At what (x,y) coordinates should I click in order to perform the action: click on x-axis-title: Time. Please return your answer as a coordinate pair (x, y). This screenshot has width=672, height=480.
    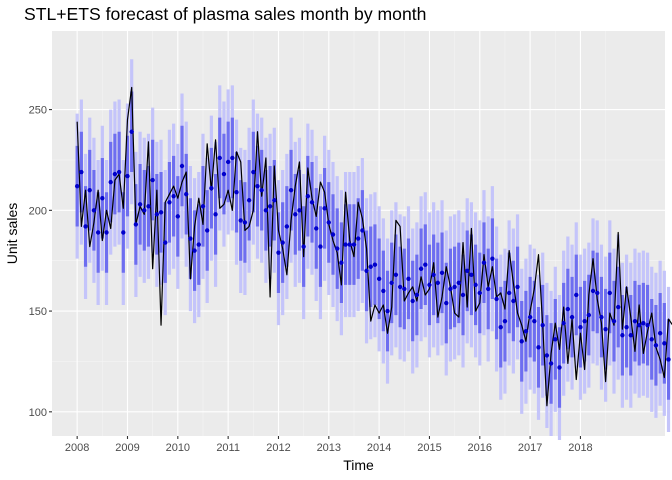
    Looking at the image, I should click on (358, 465).